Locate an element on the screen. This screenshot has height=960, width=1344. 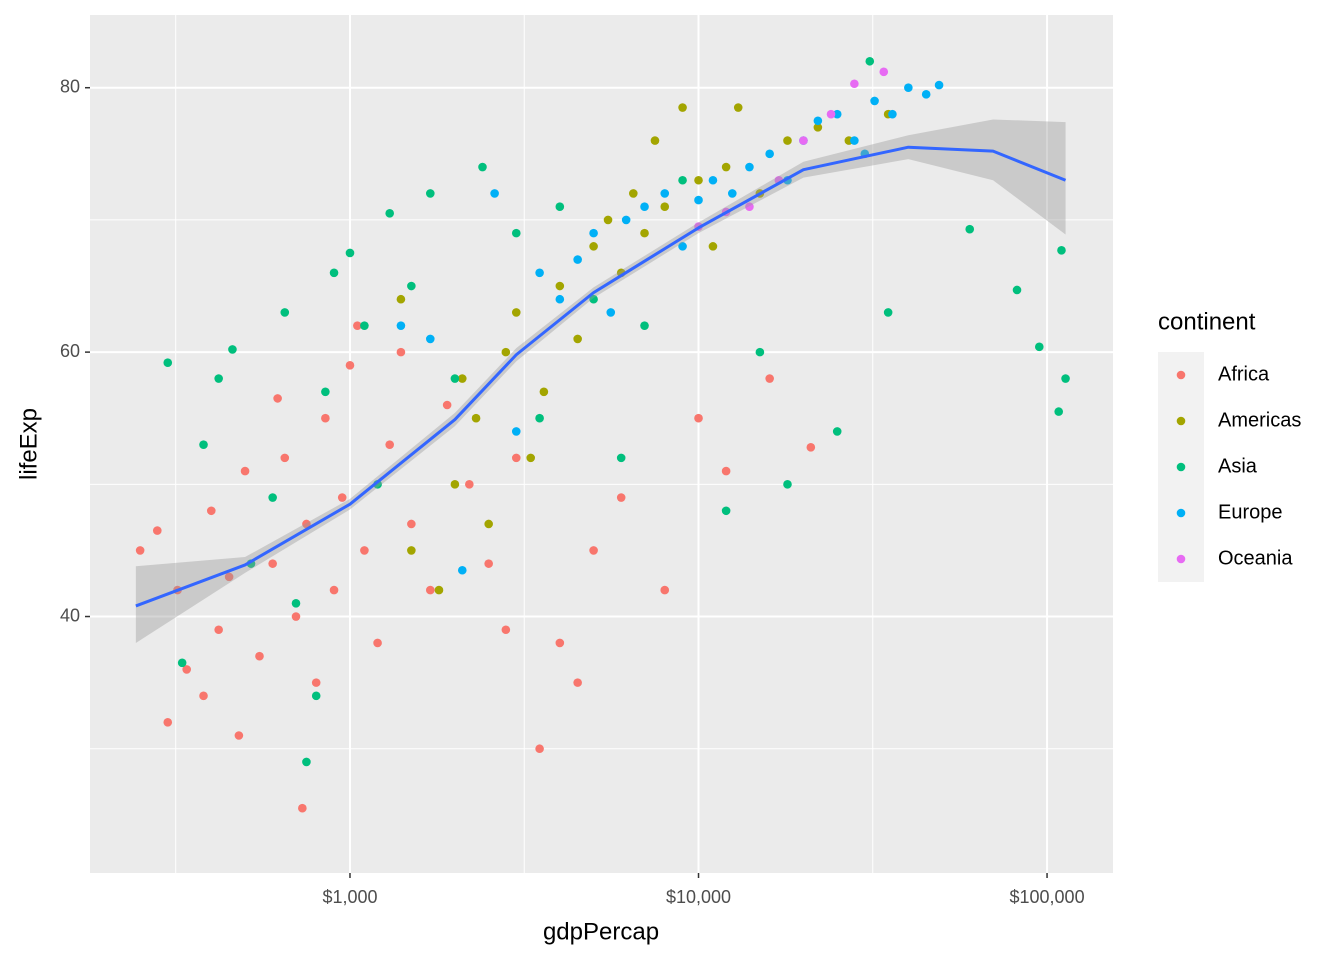
x-tick-label: $10,000 is located at coordinates (698, 897).